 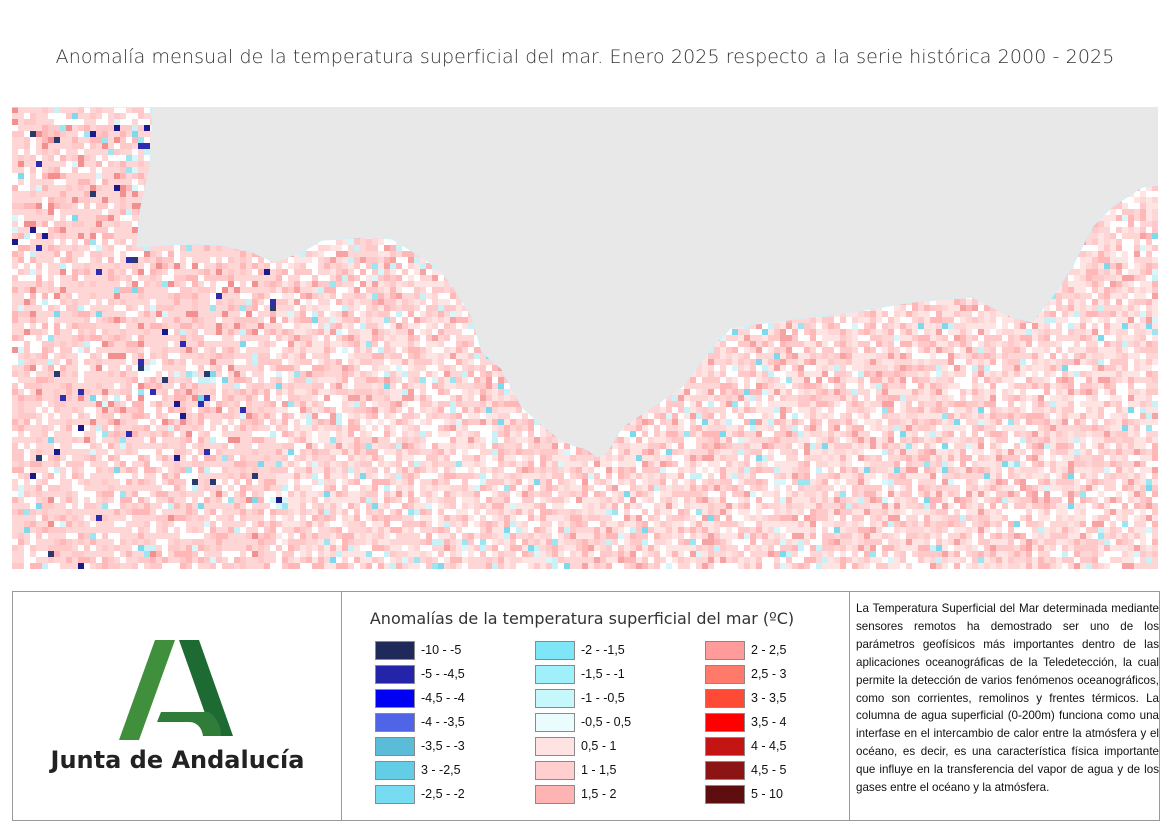 What do you see at coordinates (603, 674) in the screenshot?
I see `legend-label: -1,5 - -1` at bounding box center [603, 674].